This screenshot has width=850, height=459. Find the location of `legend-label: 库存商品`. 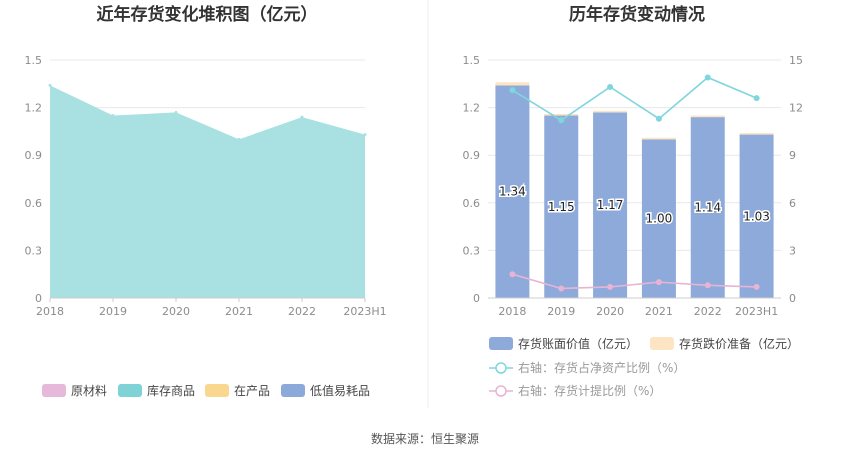

legend-label: 库存商品 is located at coordinates (171, 390).